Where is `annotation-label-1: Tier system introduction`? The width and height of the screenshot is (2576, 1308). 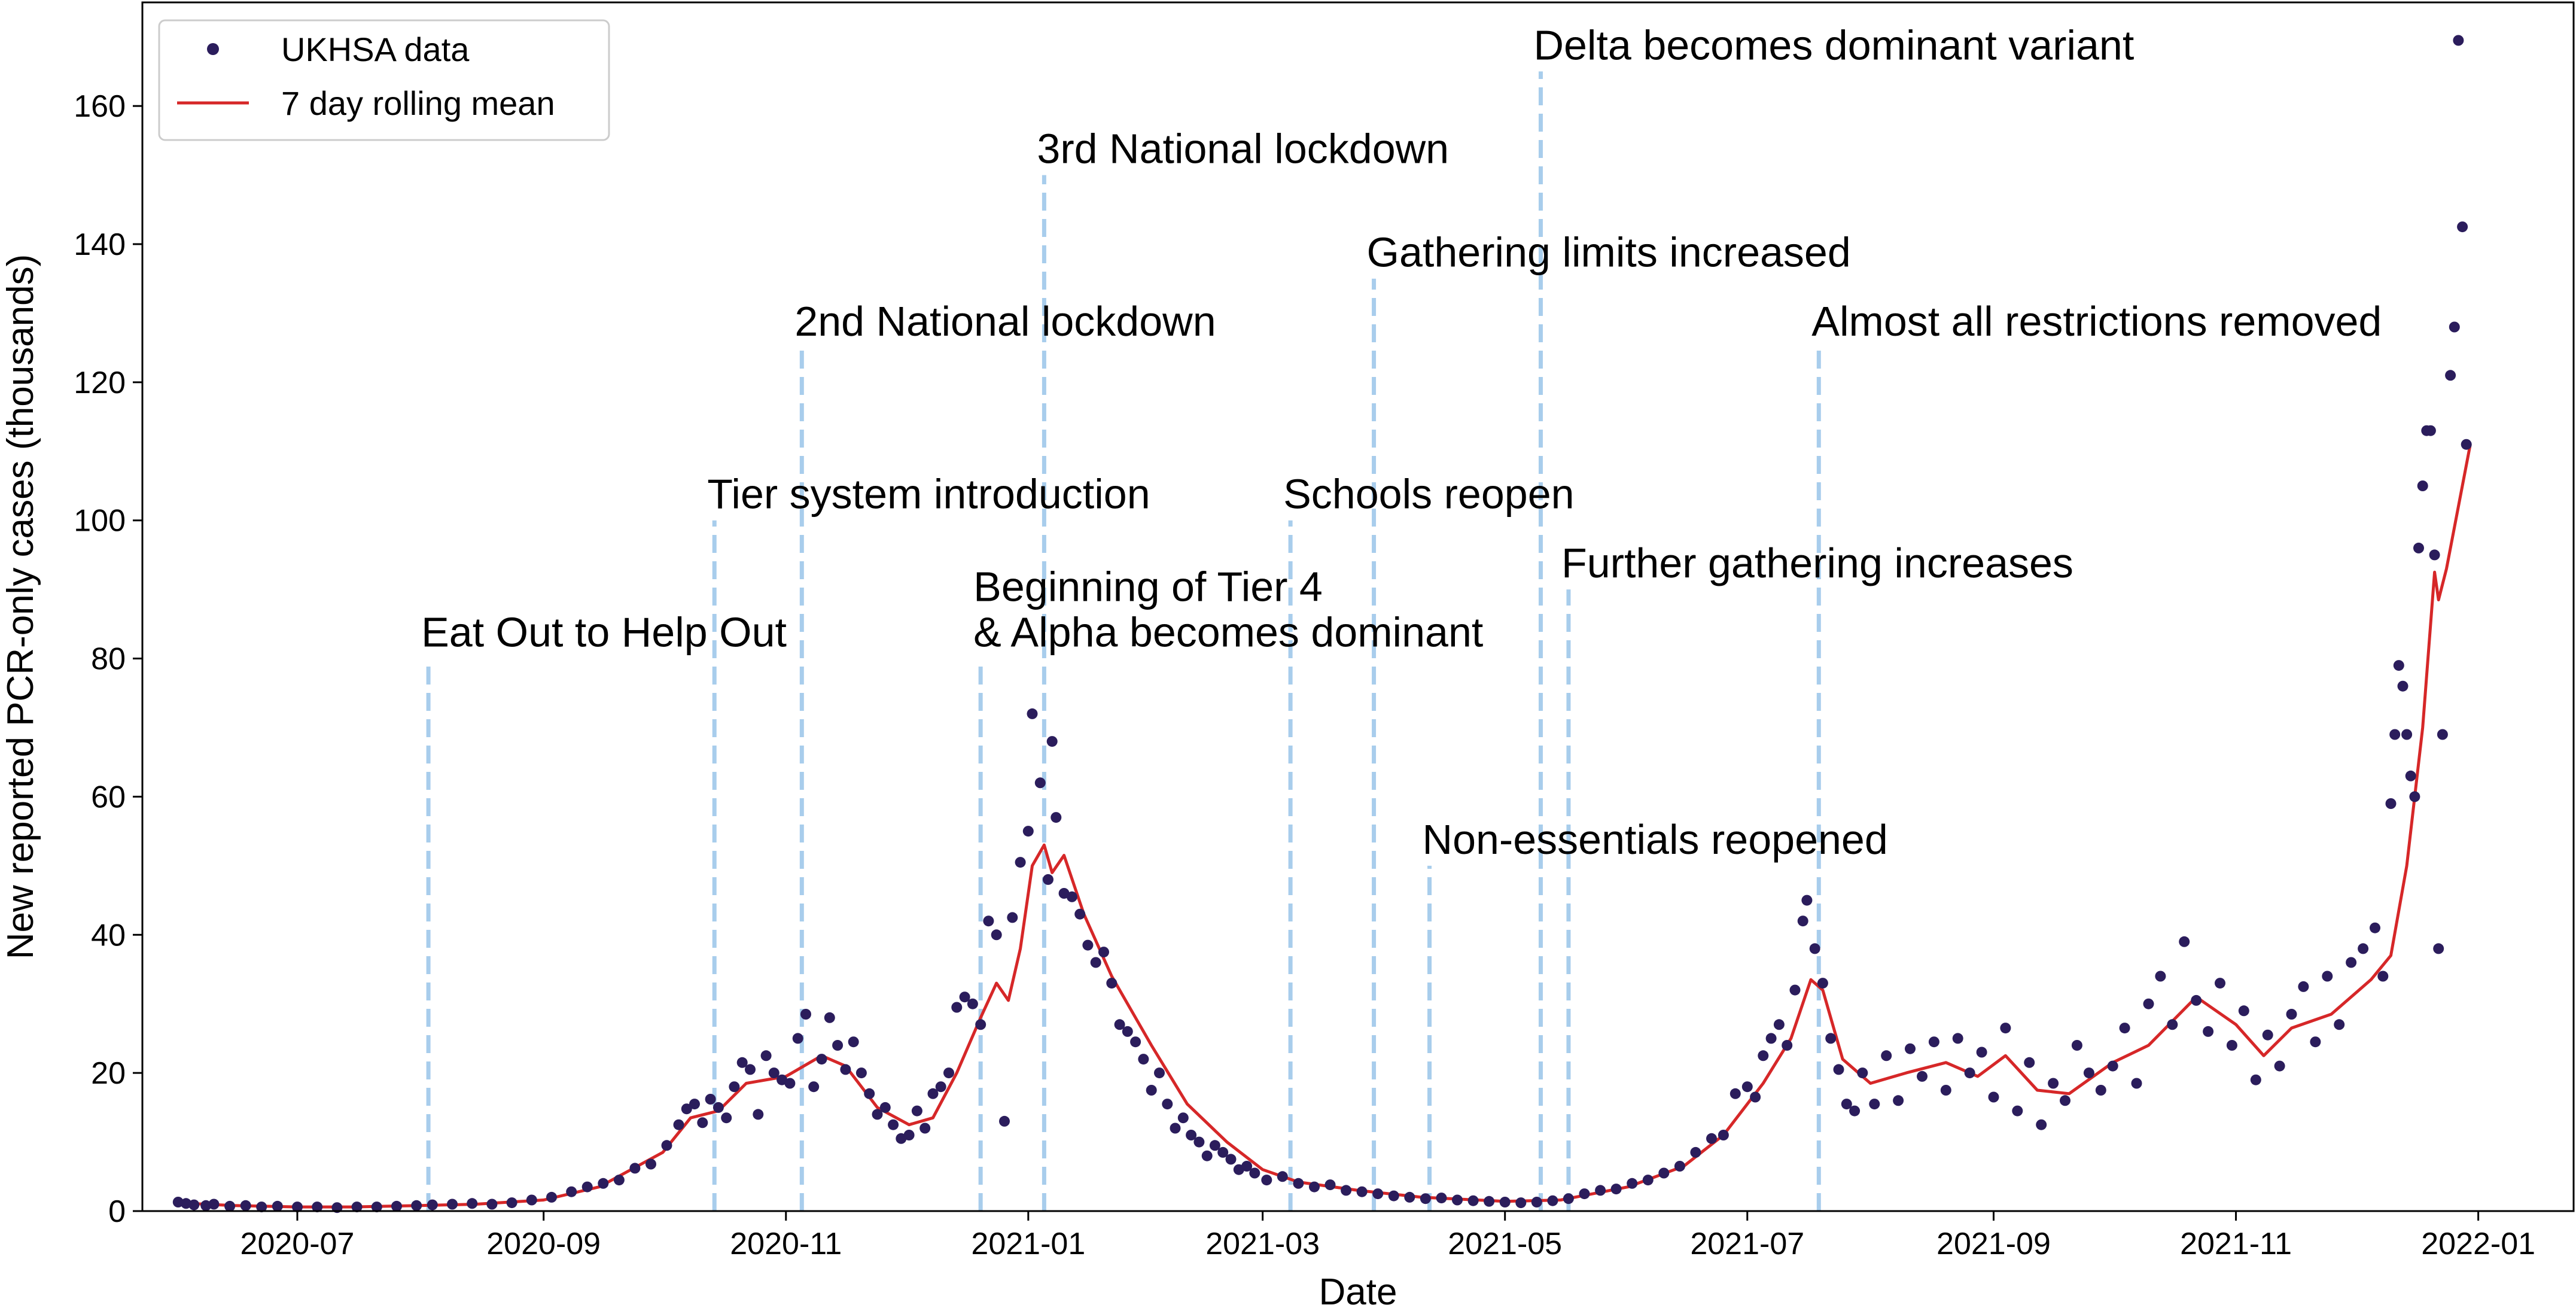 annotation-label-1: Tier system introduction is located at coordinates (928, 494).